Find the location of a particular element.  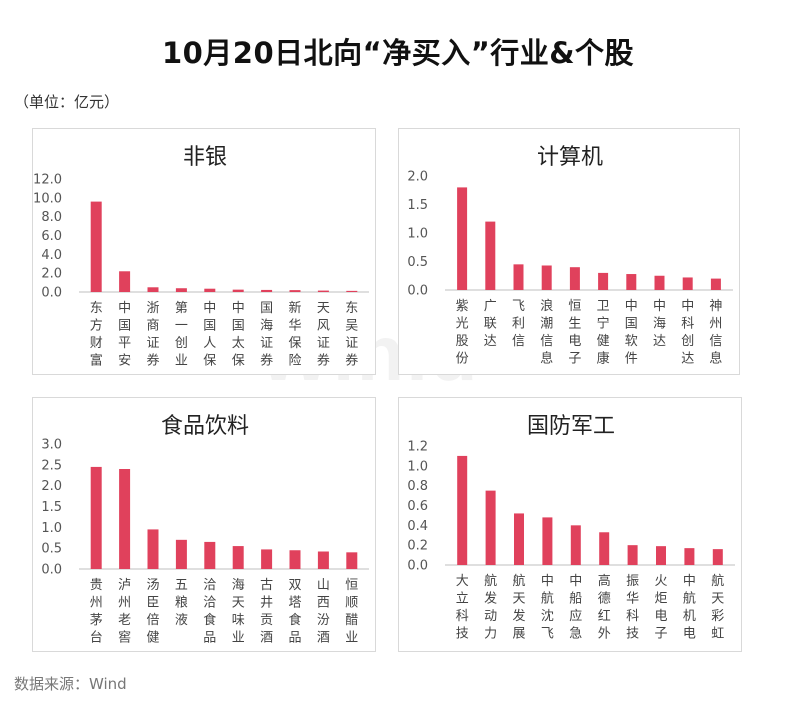

category-label: 中国平安 is located at coordinates (124, 335).